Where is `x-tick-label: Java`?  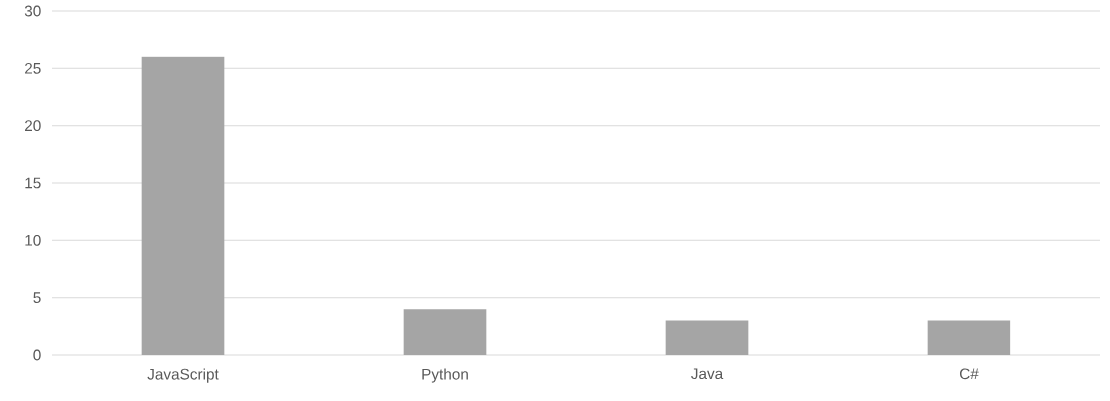 x-tick-label: Java is located at coordinates (707, 374).